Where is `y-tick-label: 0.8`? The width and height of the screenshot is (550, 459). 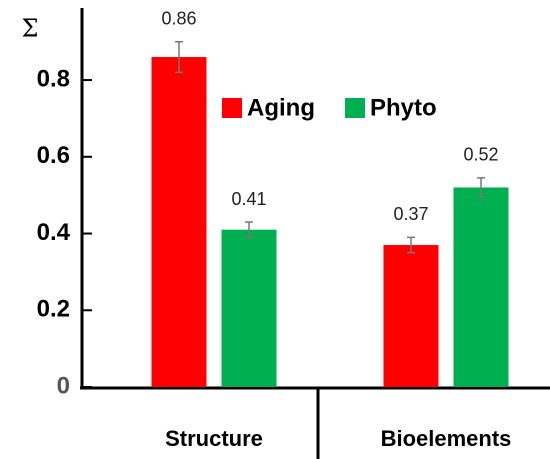 y-tick-label: 0.8 is located at coordinates (53, 78).